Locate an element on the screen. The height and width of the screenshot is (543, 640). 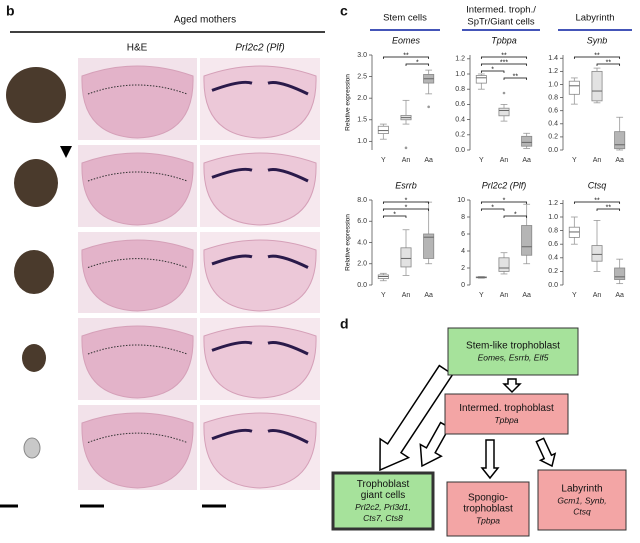
column-header: Prl2c2 (Plf) is located at coordinates (259, 48).